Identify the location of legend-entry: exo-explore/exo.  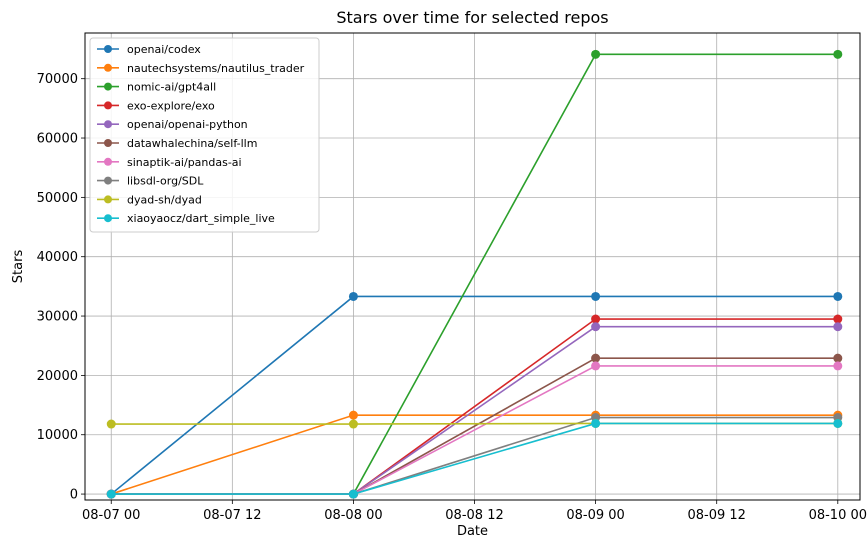
(156, 105).